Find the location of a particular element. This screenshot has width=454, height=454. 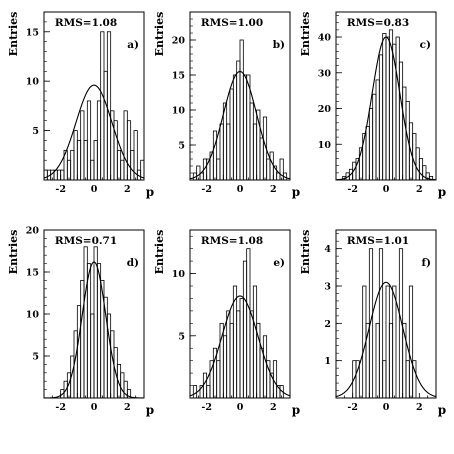

y-tick-label: 20 is located at coordinates (179, 41).